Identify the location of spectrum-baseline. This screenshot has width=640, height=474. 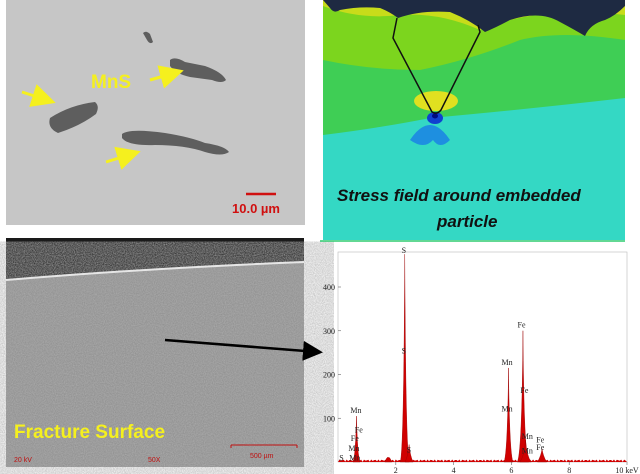
(482, 460).